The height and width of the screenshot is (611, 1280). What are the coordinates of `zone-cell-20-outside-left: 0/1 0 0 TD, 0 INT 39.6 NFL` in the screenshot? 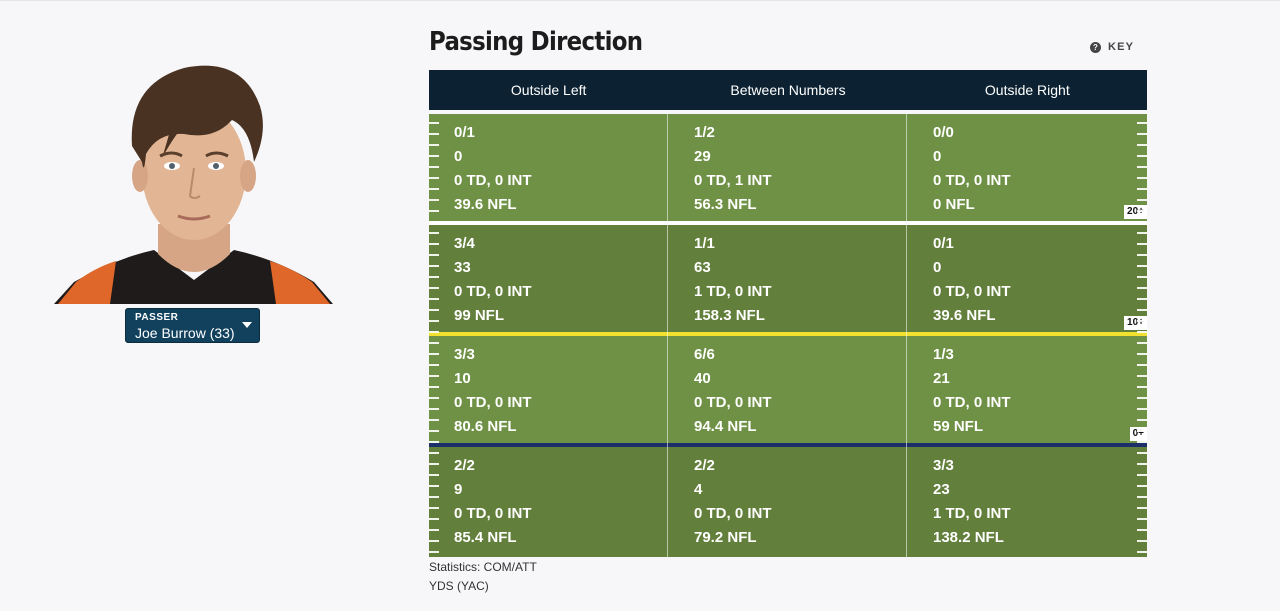 It's located at (548, 167).